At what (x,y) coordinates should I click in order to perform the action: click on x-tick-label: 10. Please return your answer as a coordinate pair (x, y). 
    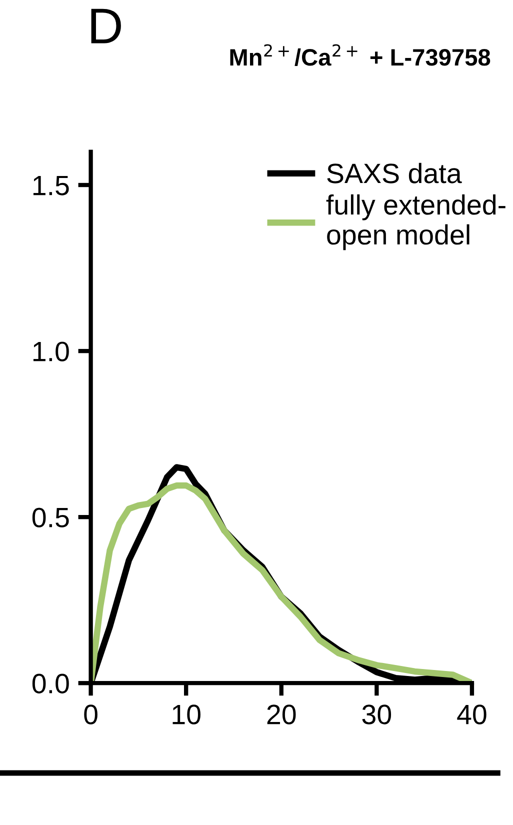
    Looking at the image, I should click on (186, 714).